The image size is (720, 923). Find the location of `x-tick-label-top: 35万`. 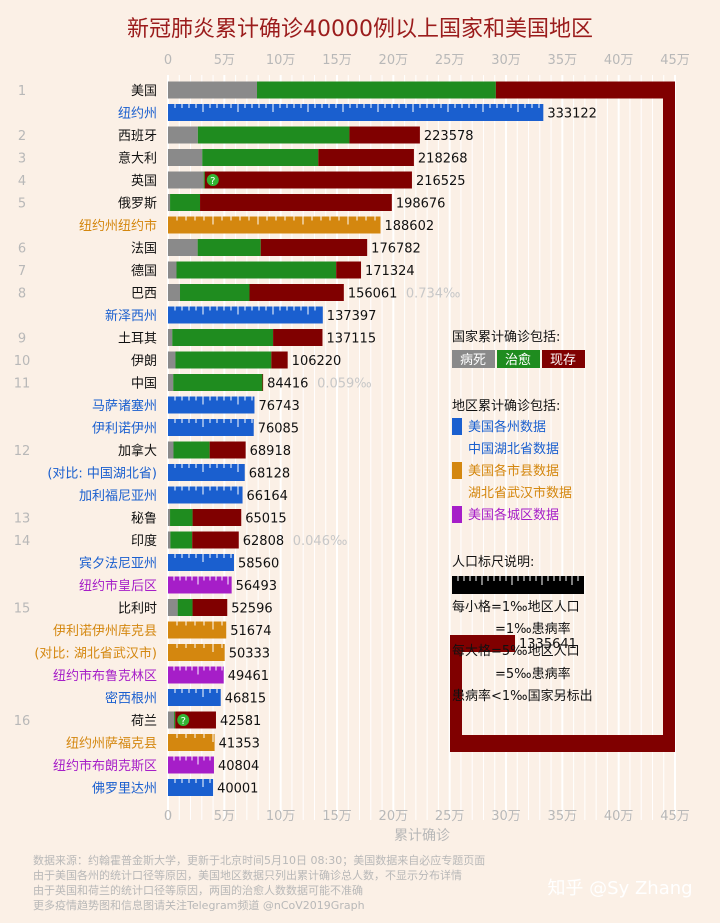

x-tick-label-top: 35万 is located at coordinates (563, 60).